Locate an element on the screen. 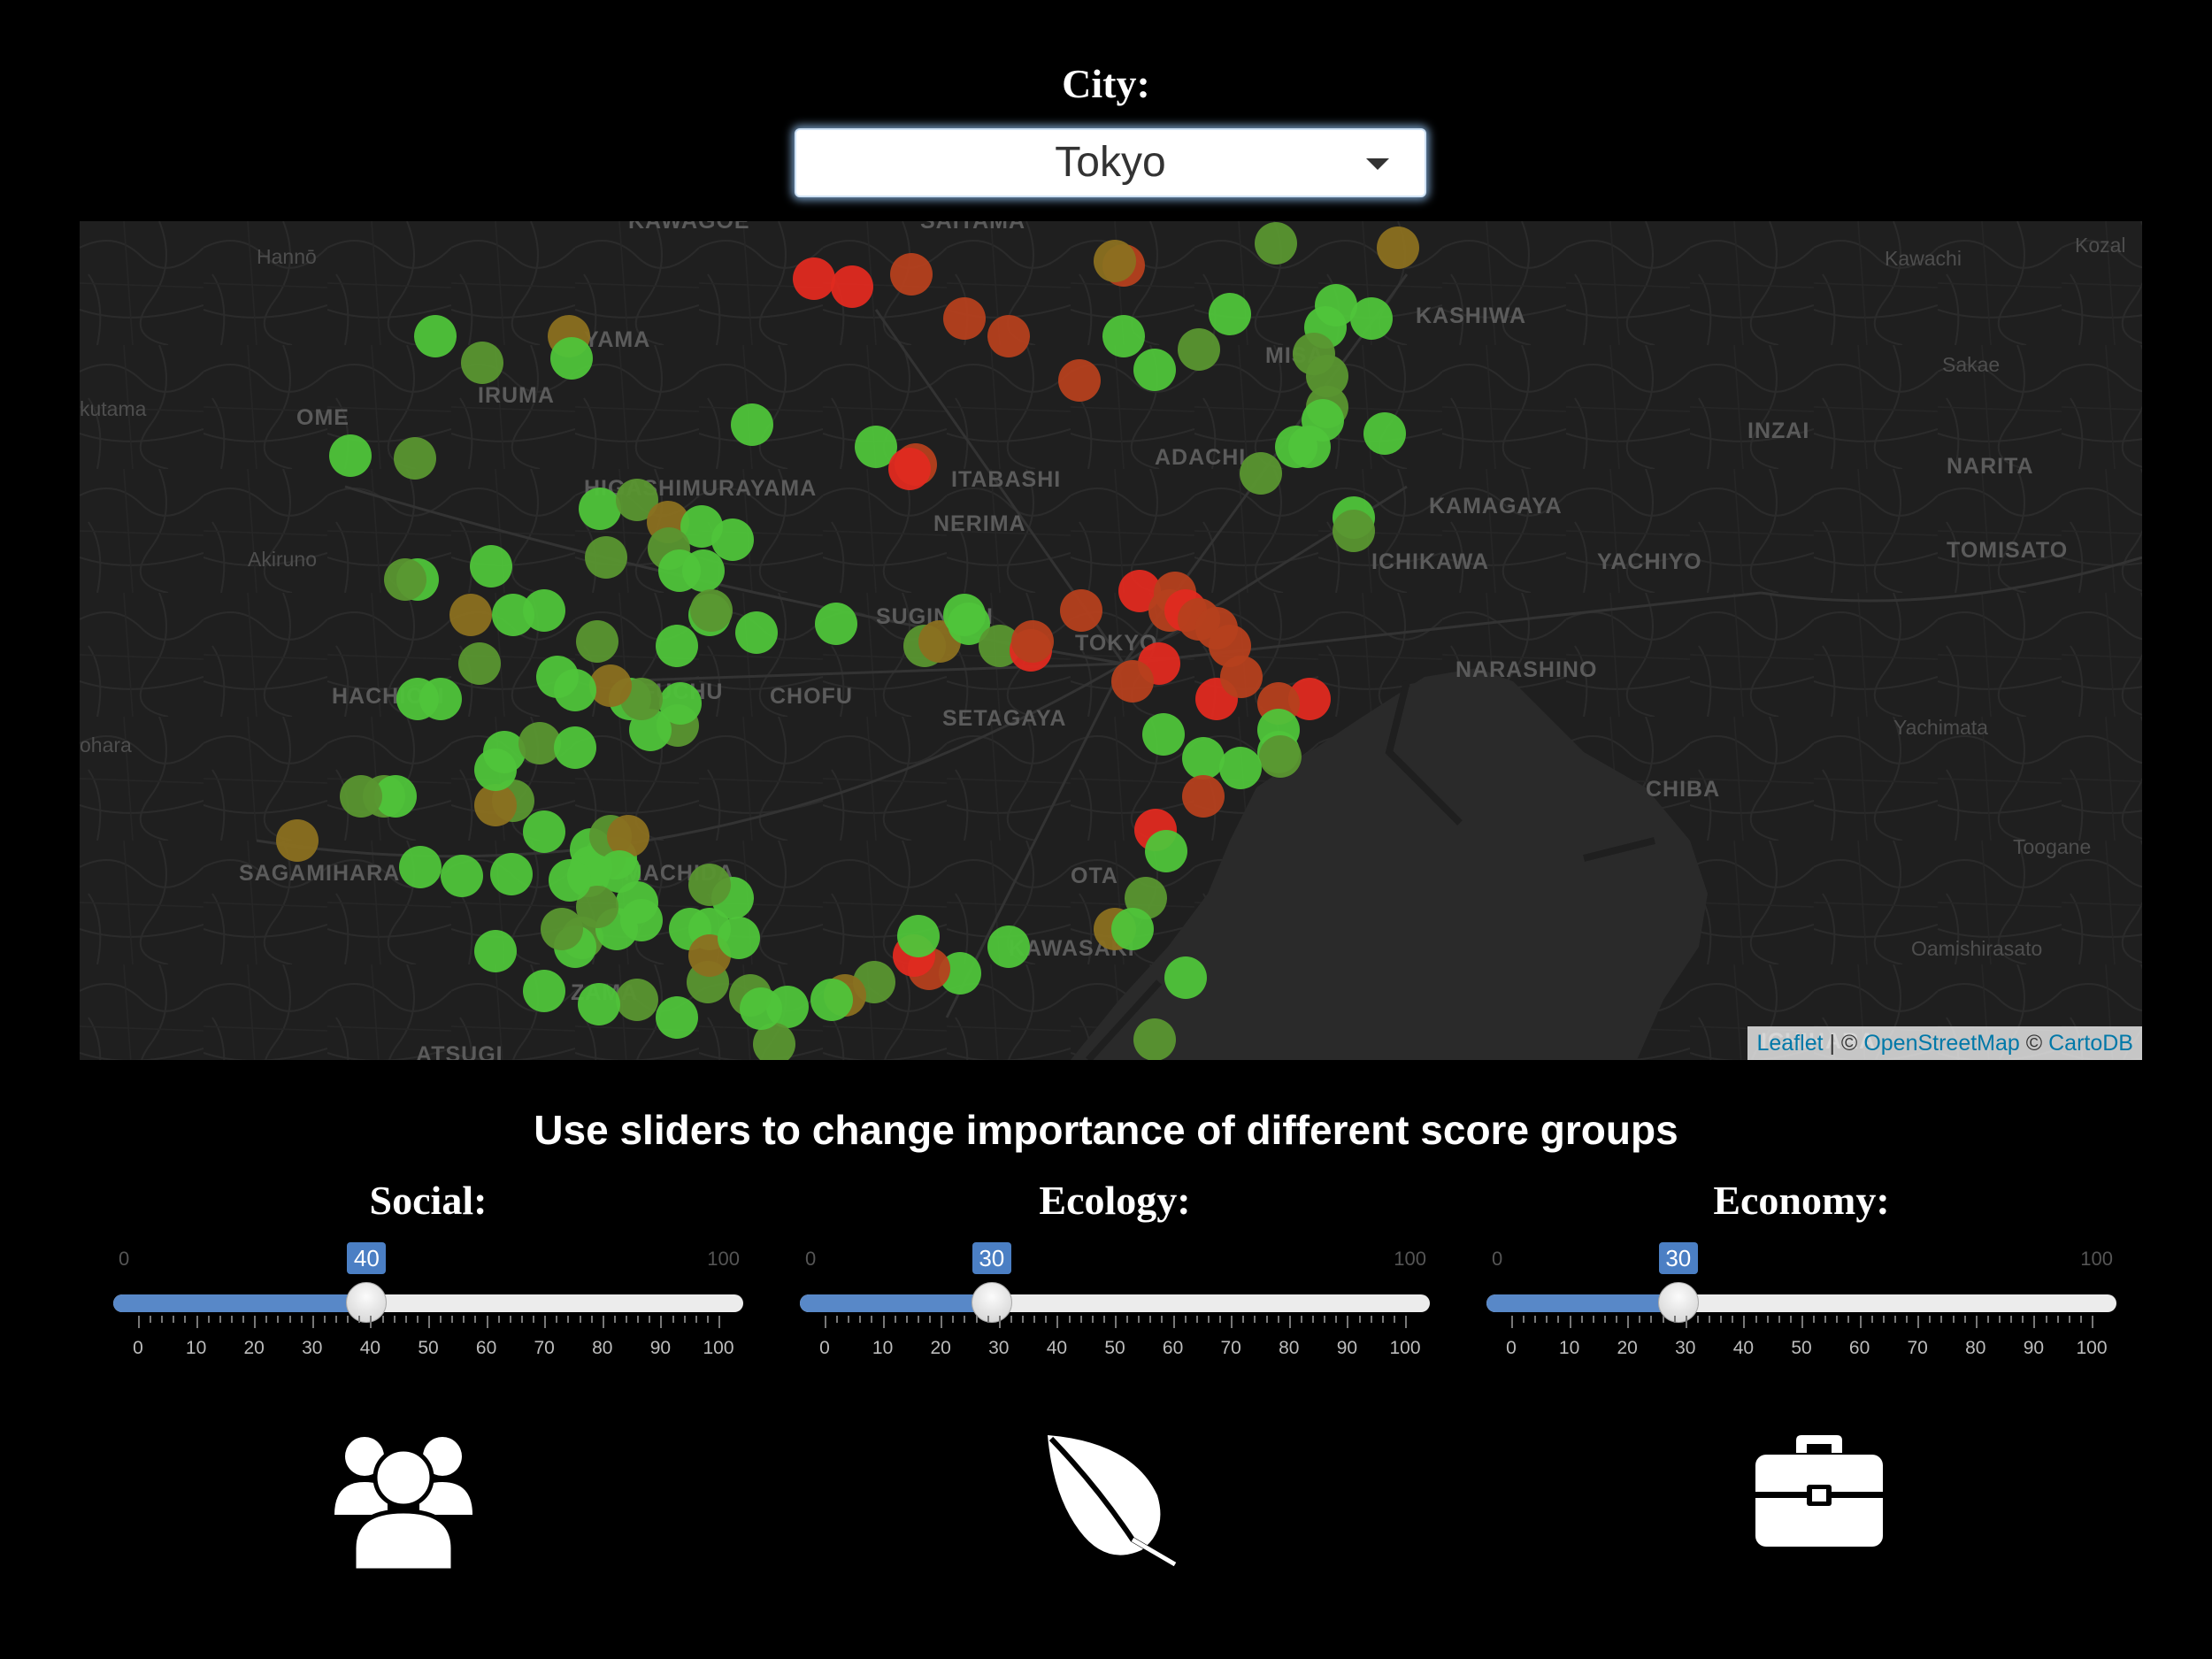 The image size is (2212, 1659). leaflet-link: Leaflet is located at coordinates (1790, 1043).